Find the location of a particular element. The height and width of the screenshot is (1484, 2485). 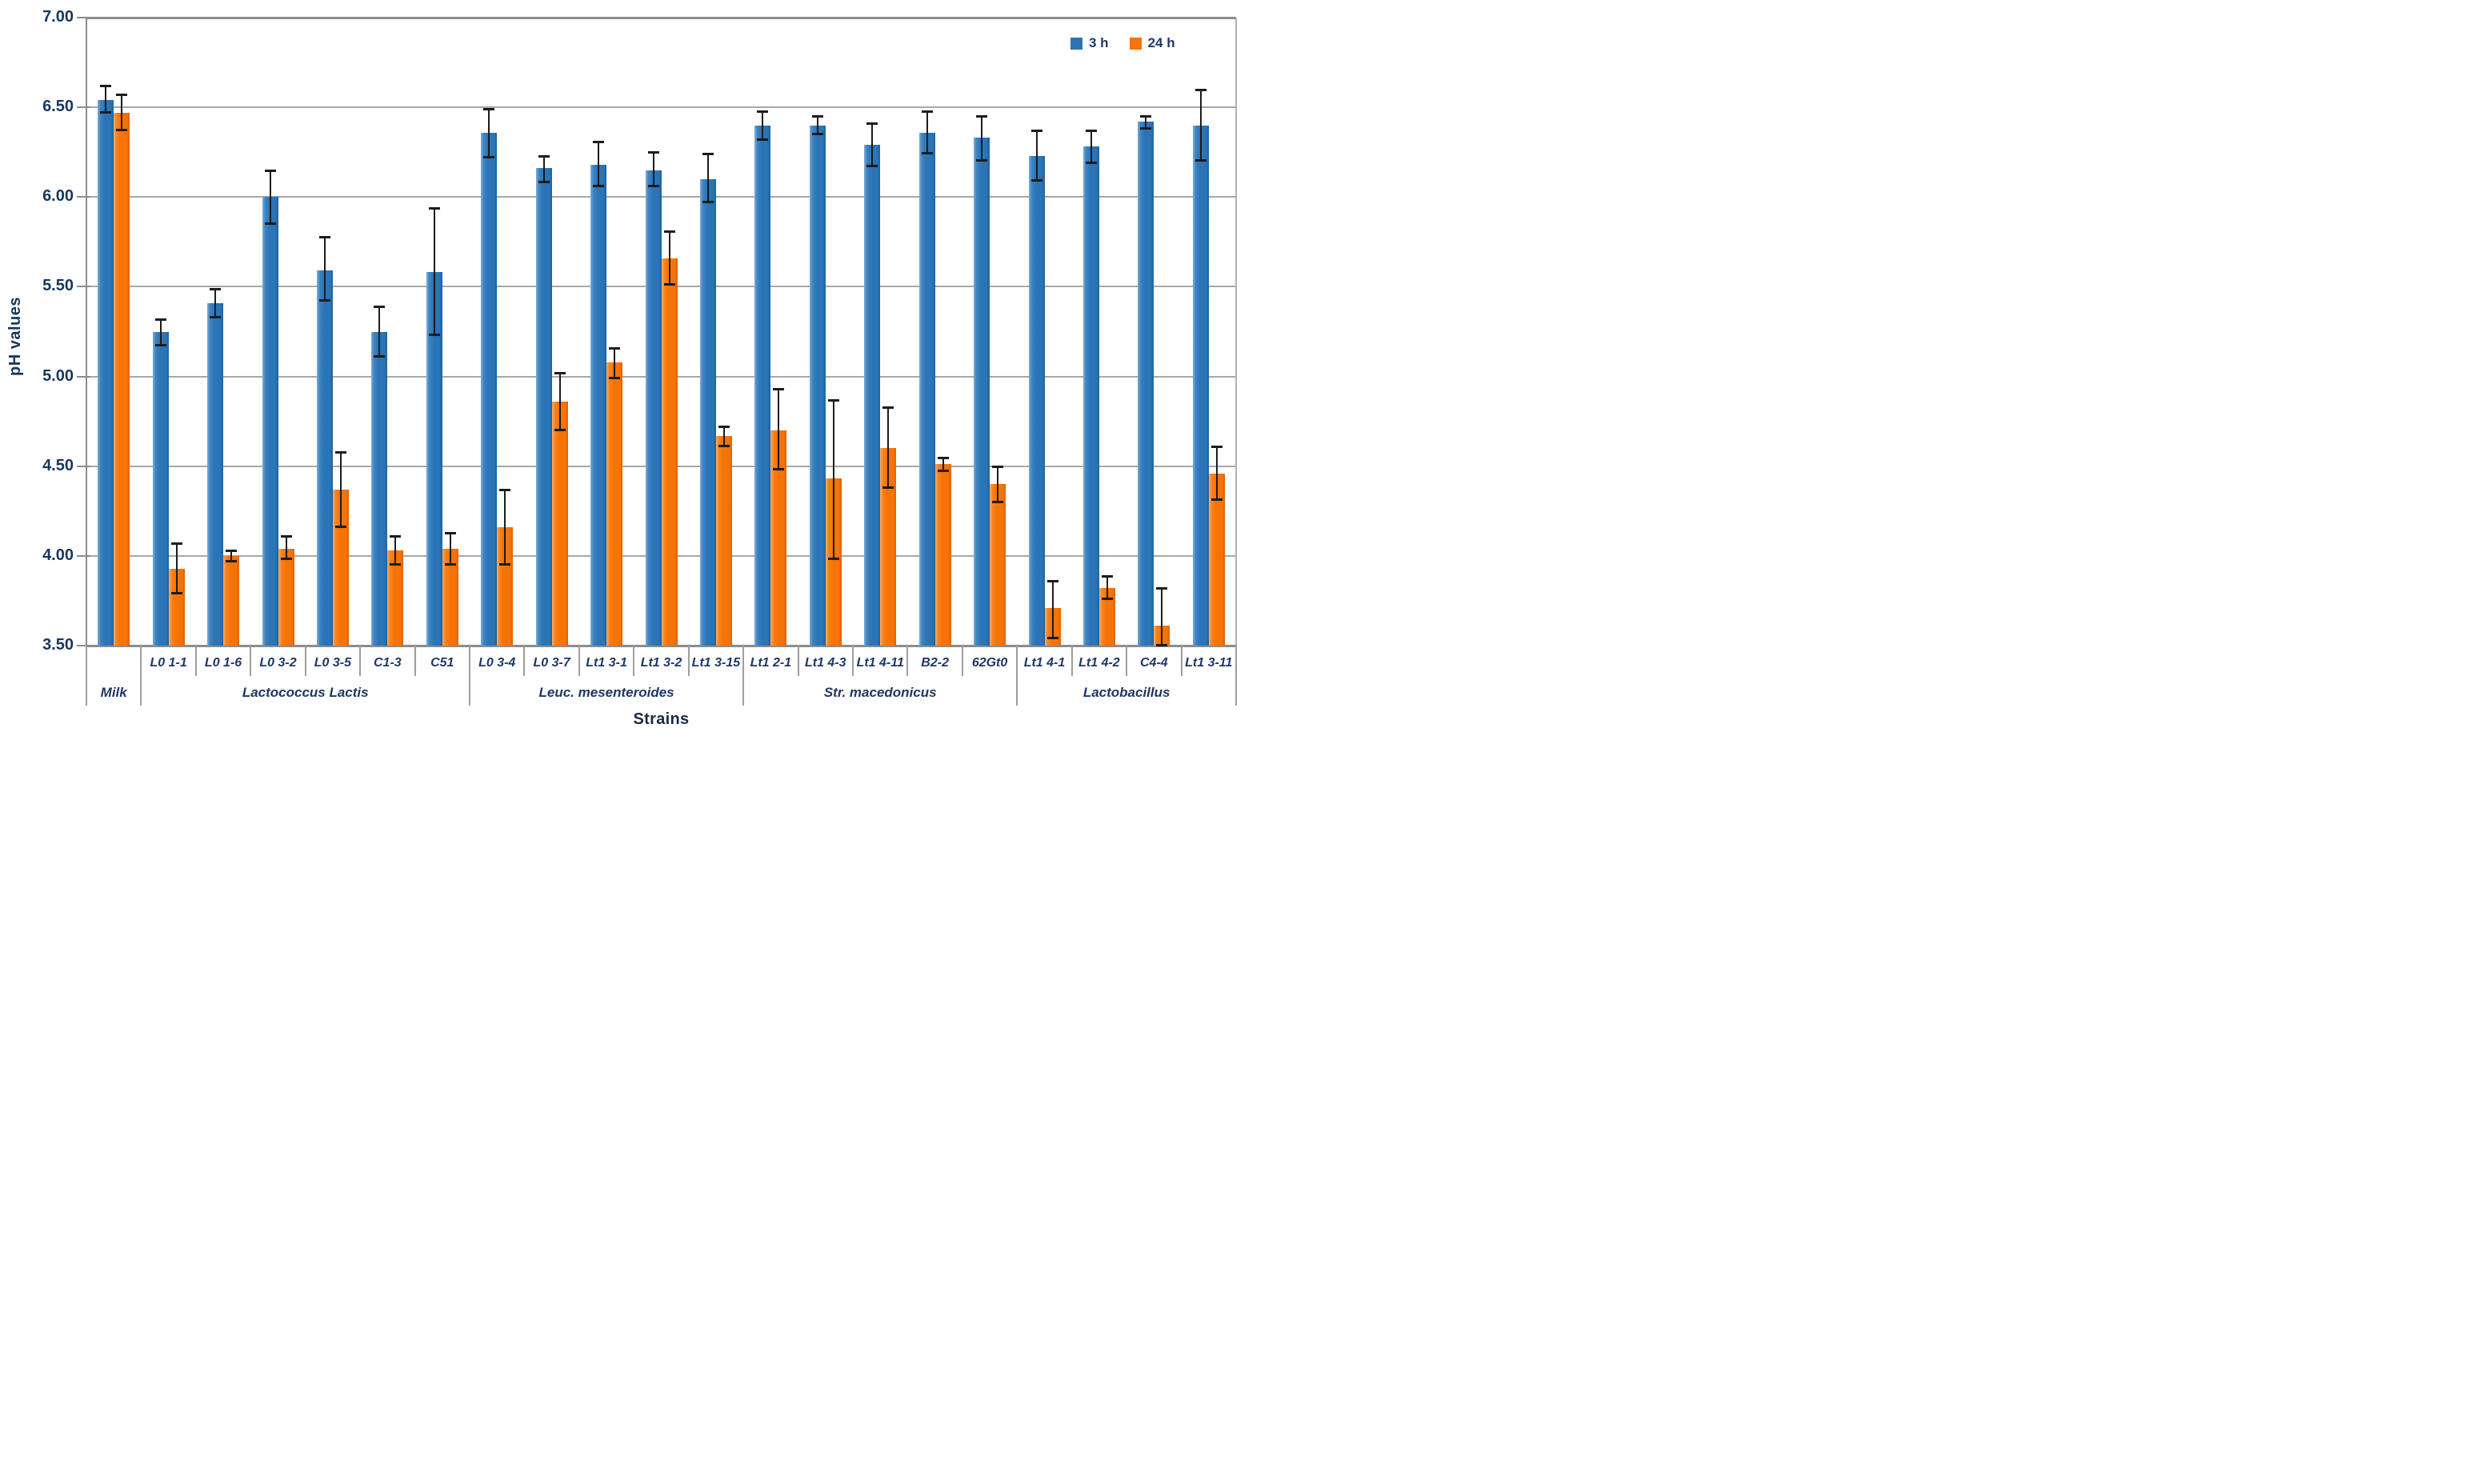

x-category-label: B2-2 is located at coordinates (935, 663).